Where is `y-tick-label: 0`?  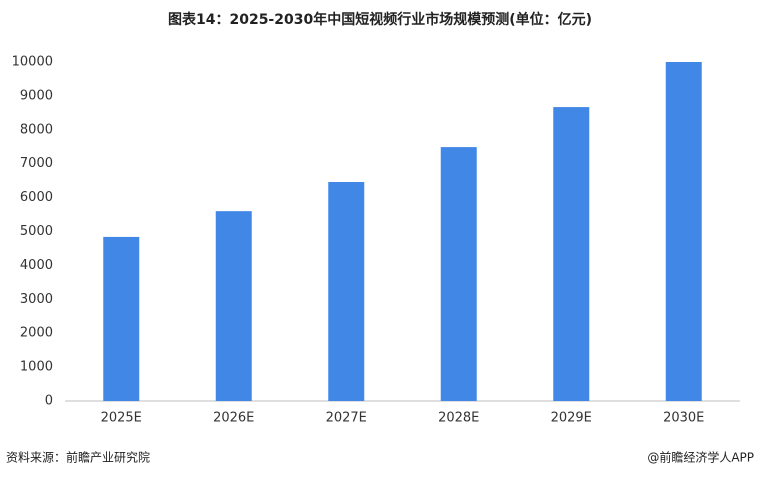
y-tick-label: 0 is located at coordinates (49, 401).